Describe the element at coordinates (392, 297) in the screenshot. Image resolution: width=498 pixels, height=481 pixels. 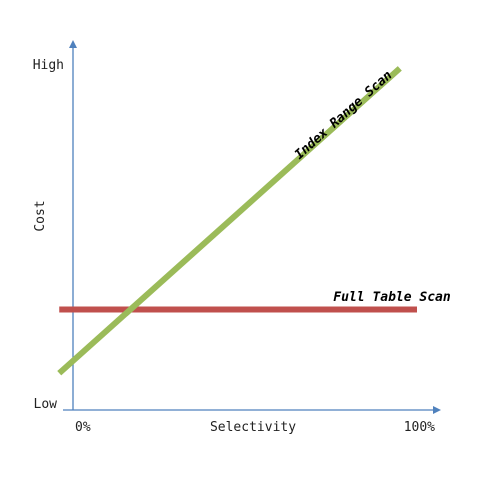
I see `series-label-full-table-scan: Full Table Scan` at that location.